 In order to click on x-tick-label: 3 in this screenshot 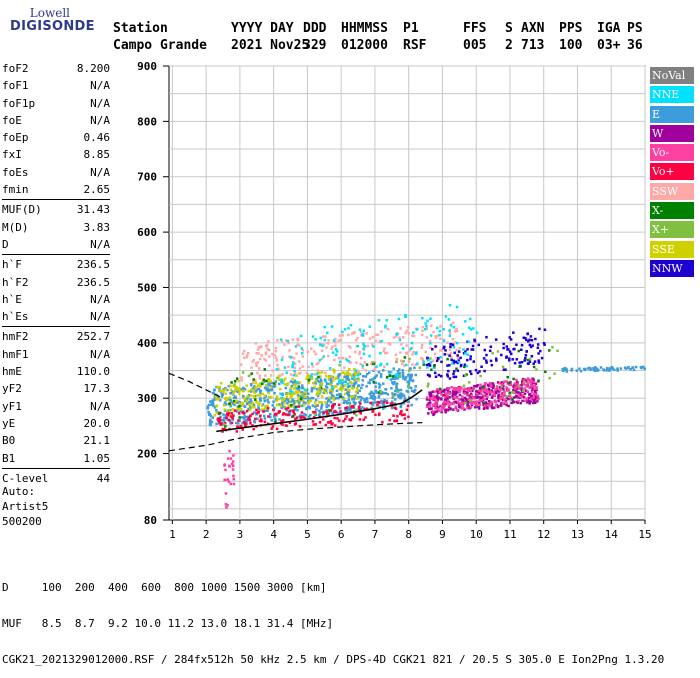, I will do `click(240, 534)`.